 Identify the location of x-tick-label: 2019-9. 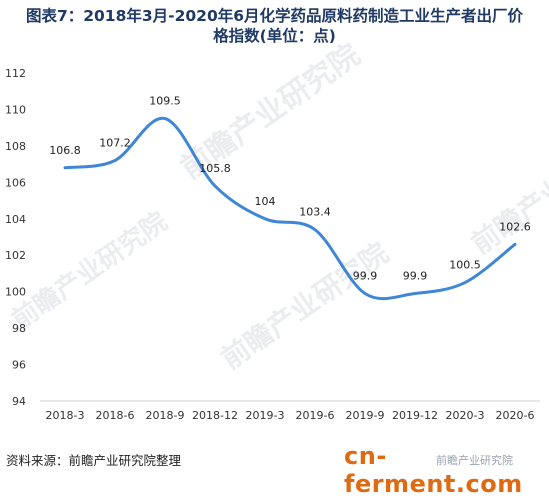
(365, 415).